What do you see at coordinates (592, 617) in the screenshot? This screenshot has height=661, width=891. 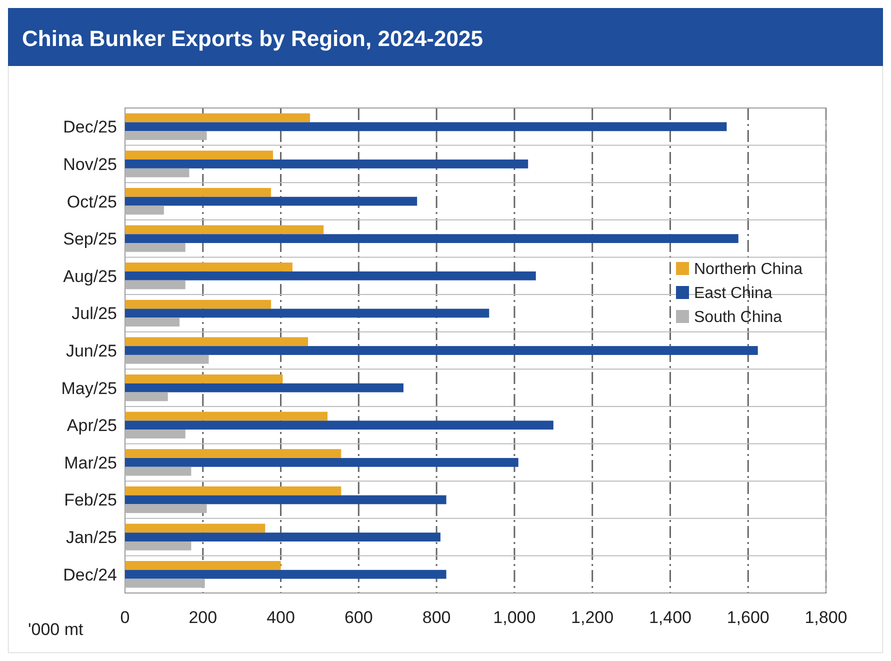 I see `x-tick-label: 1,200` at bounding box center [592, 617].